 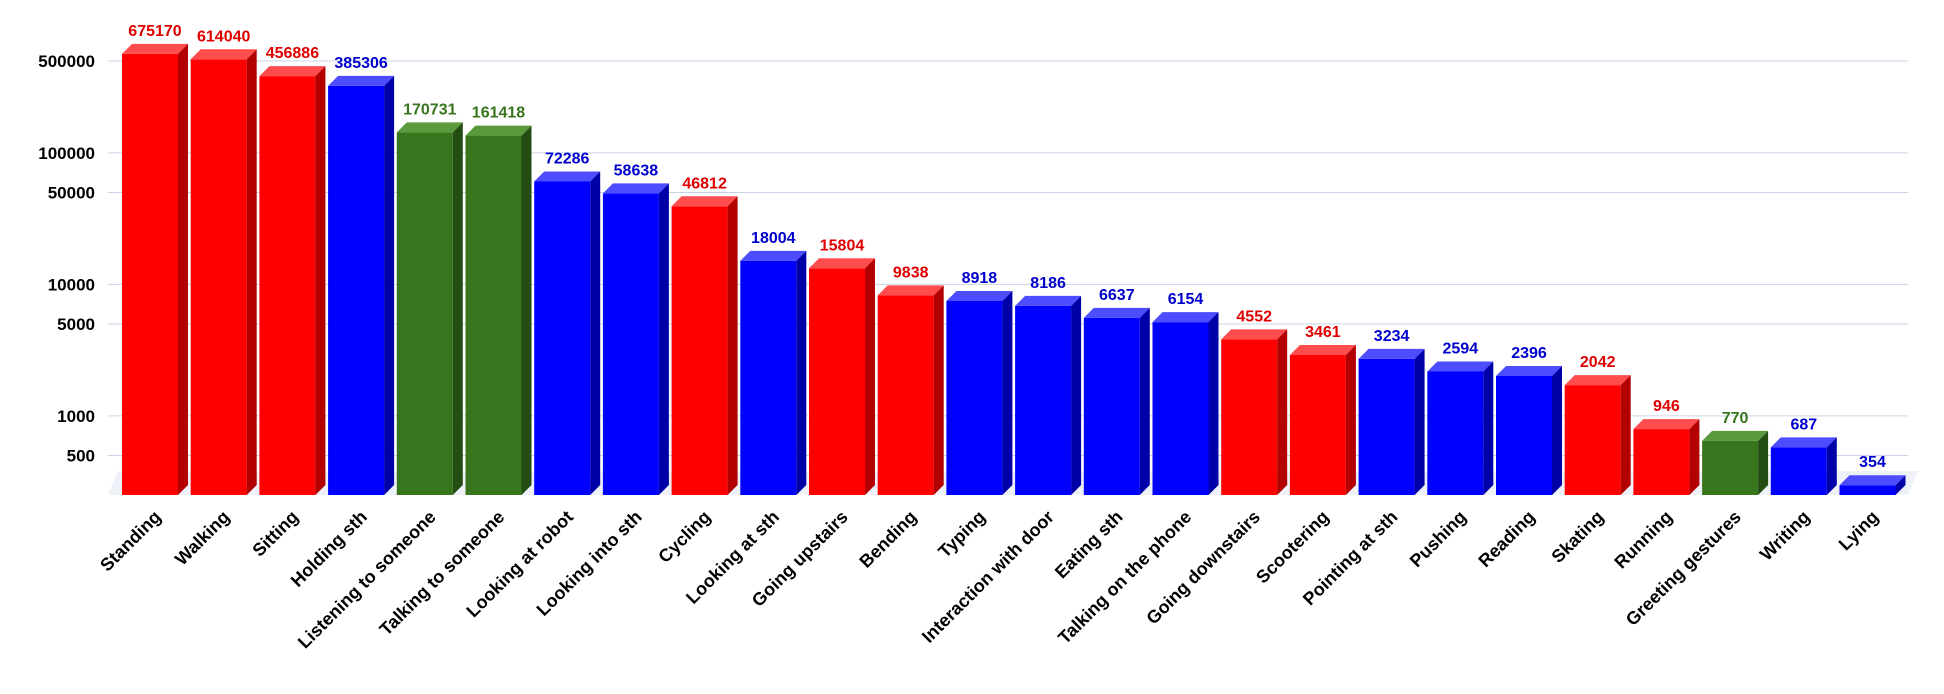 I want to click on data-label: 6637, so click(x=1117, y=295).